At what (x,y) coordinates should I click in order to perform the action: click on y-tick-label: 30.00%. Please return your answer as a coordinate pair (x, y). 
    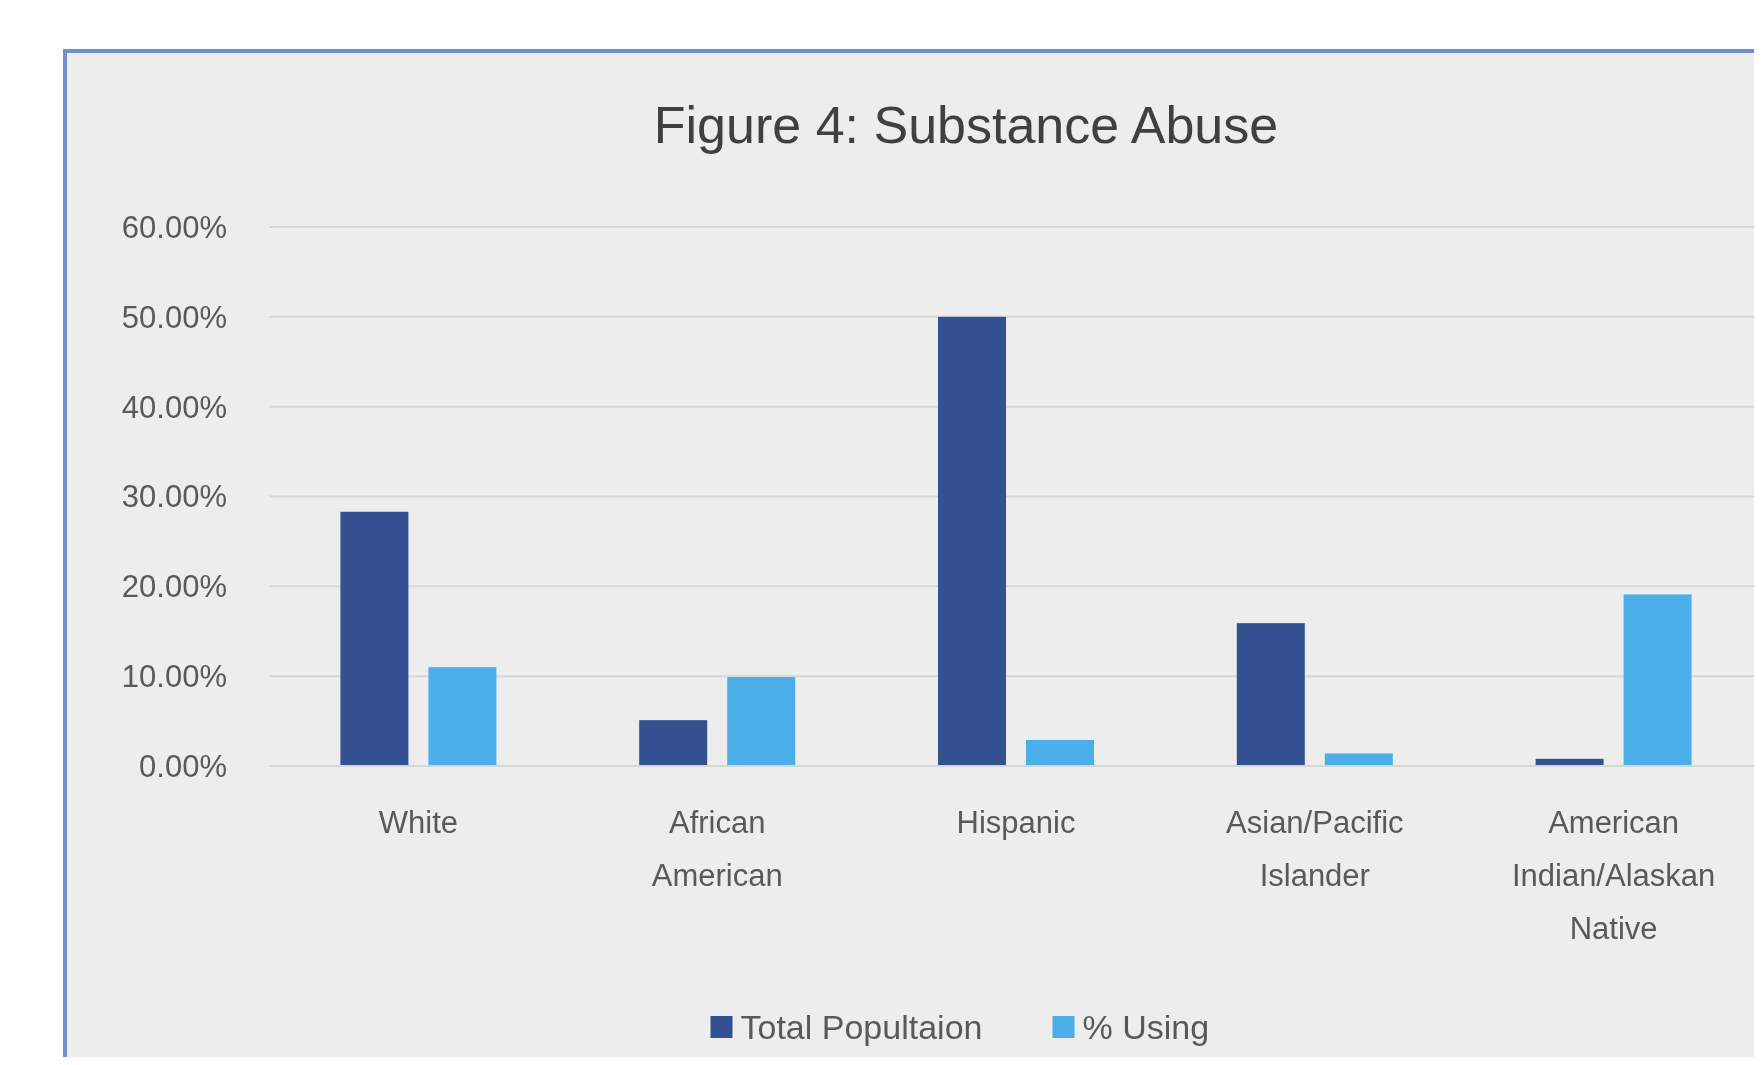
    Looking at the image, I should click on (174, 497).